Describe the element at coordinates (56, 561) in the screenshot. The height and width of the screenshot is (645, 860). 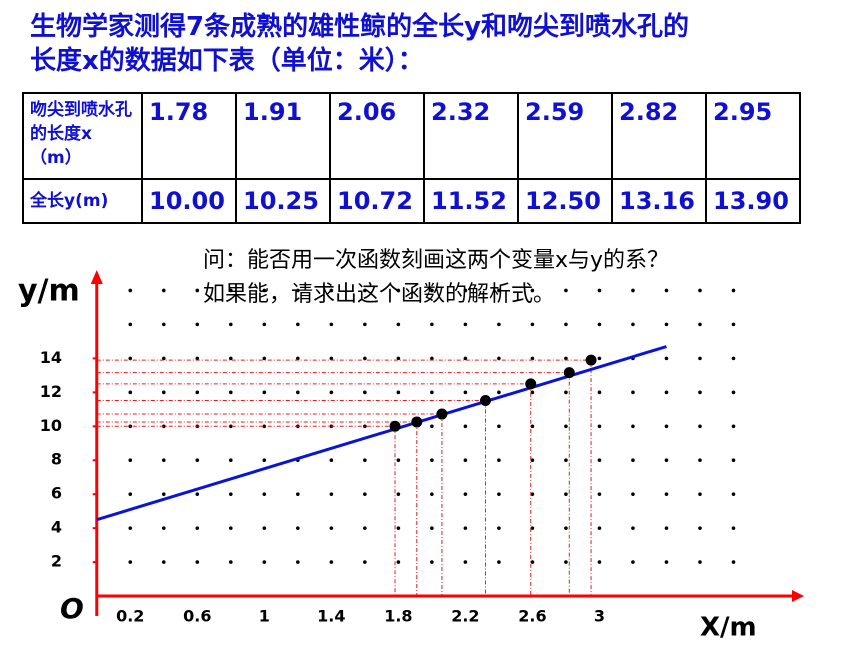
I see `y-tick-label: 2` at that location.